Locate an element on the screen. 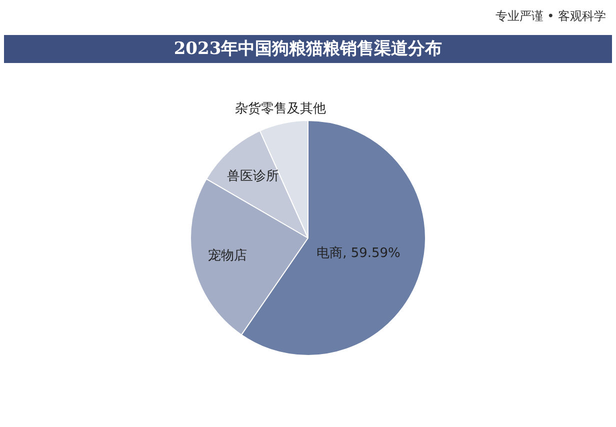 This screenshot has width=616, height=427. slice-label: 电商, 59.59% is located at coordinates (358, 254).